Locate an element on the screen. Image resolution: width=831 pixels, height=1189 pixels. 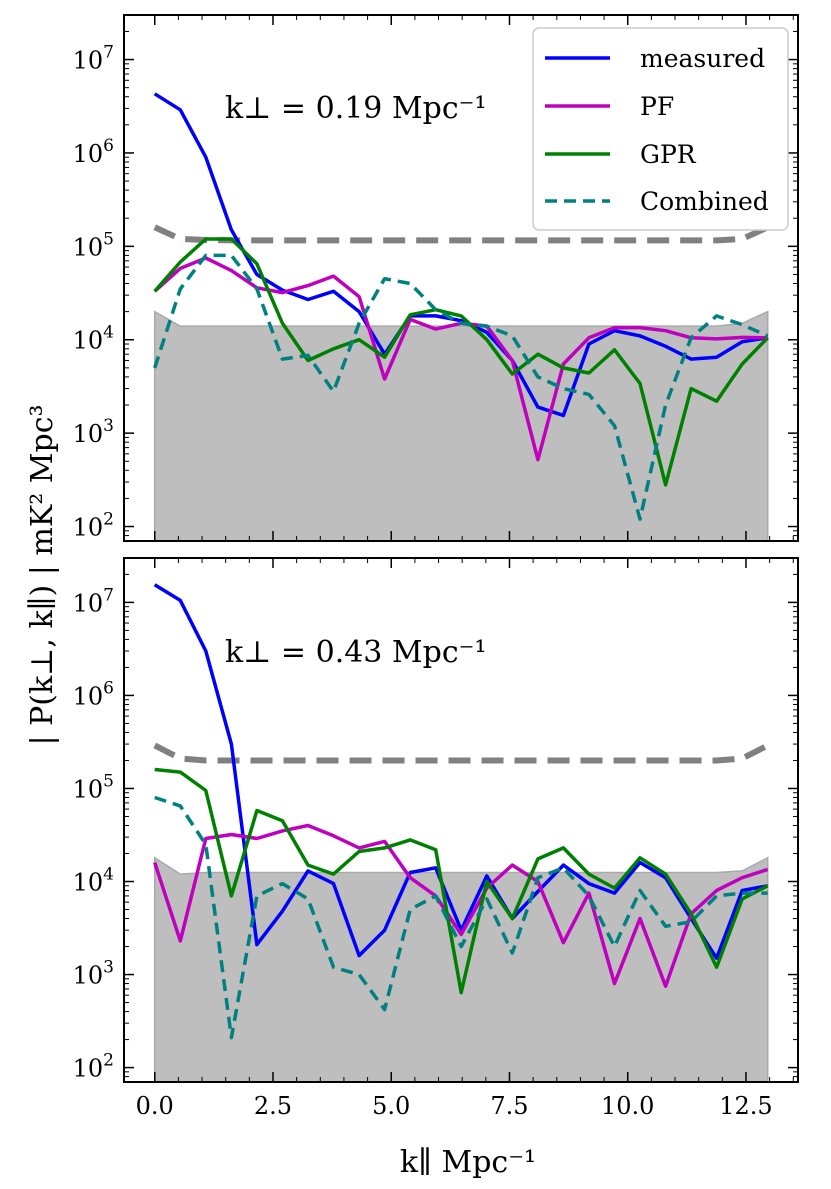
x-tick-label: 2.5 is located at coordinates (273, 1106).